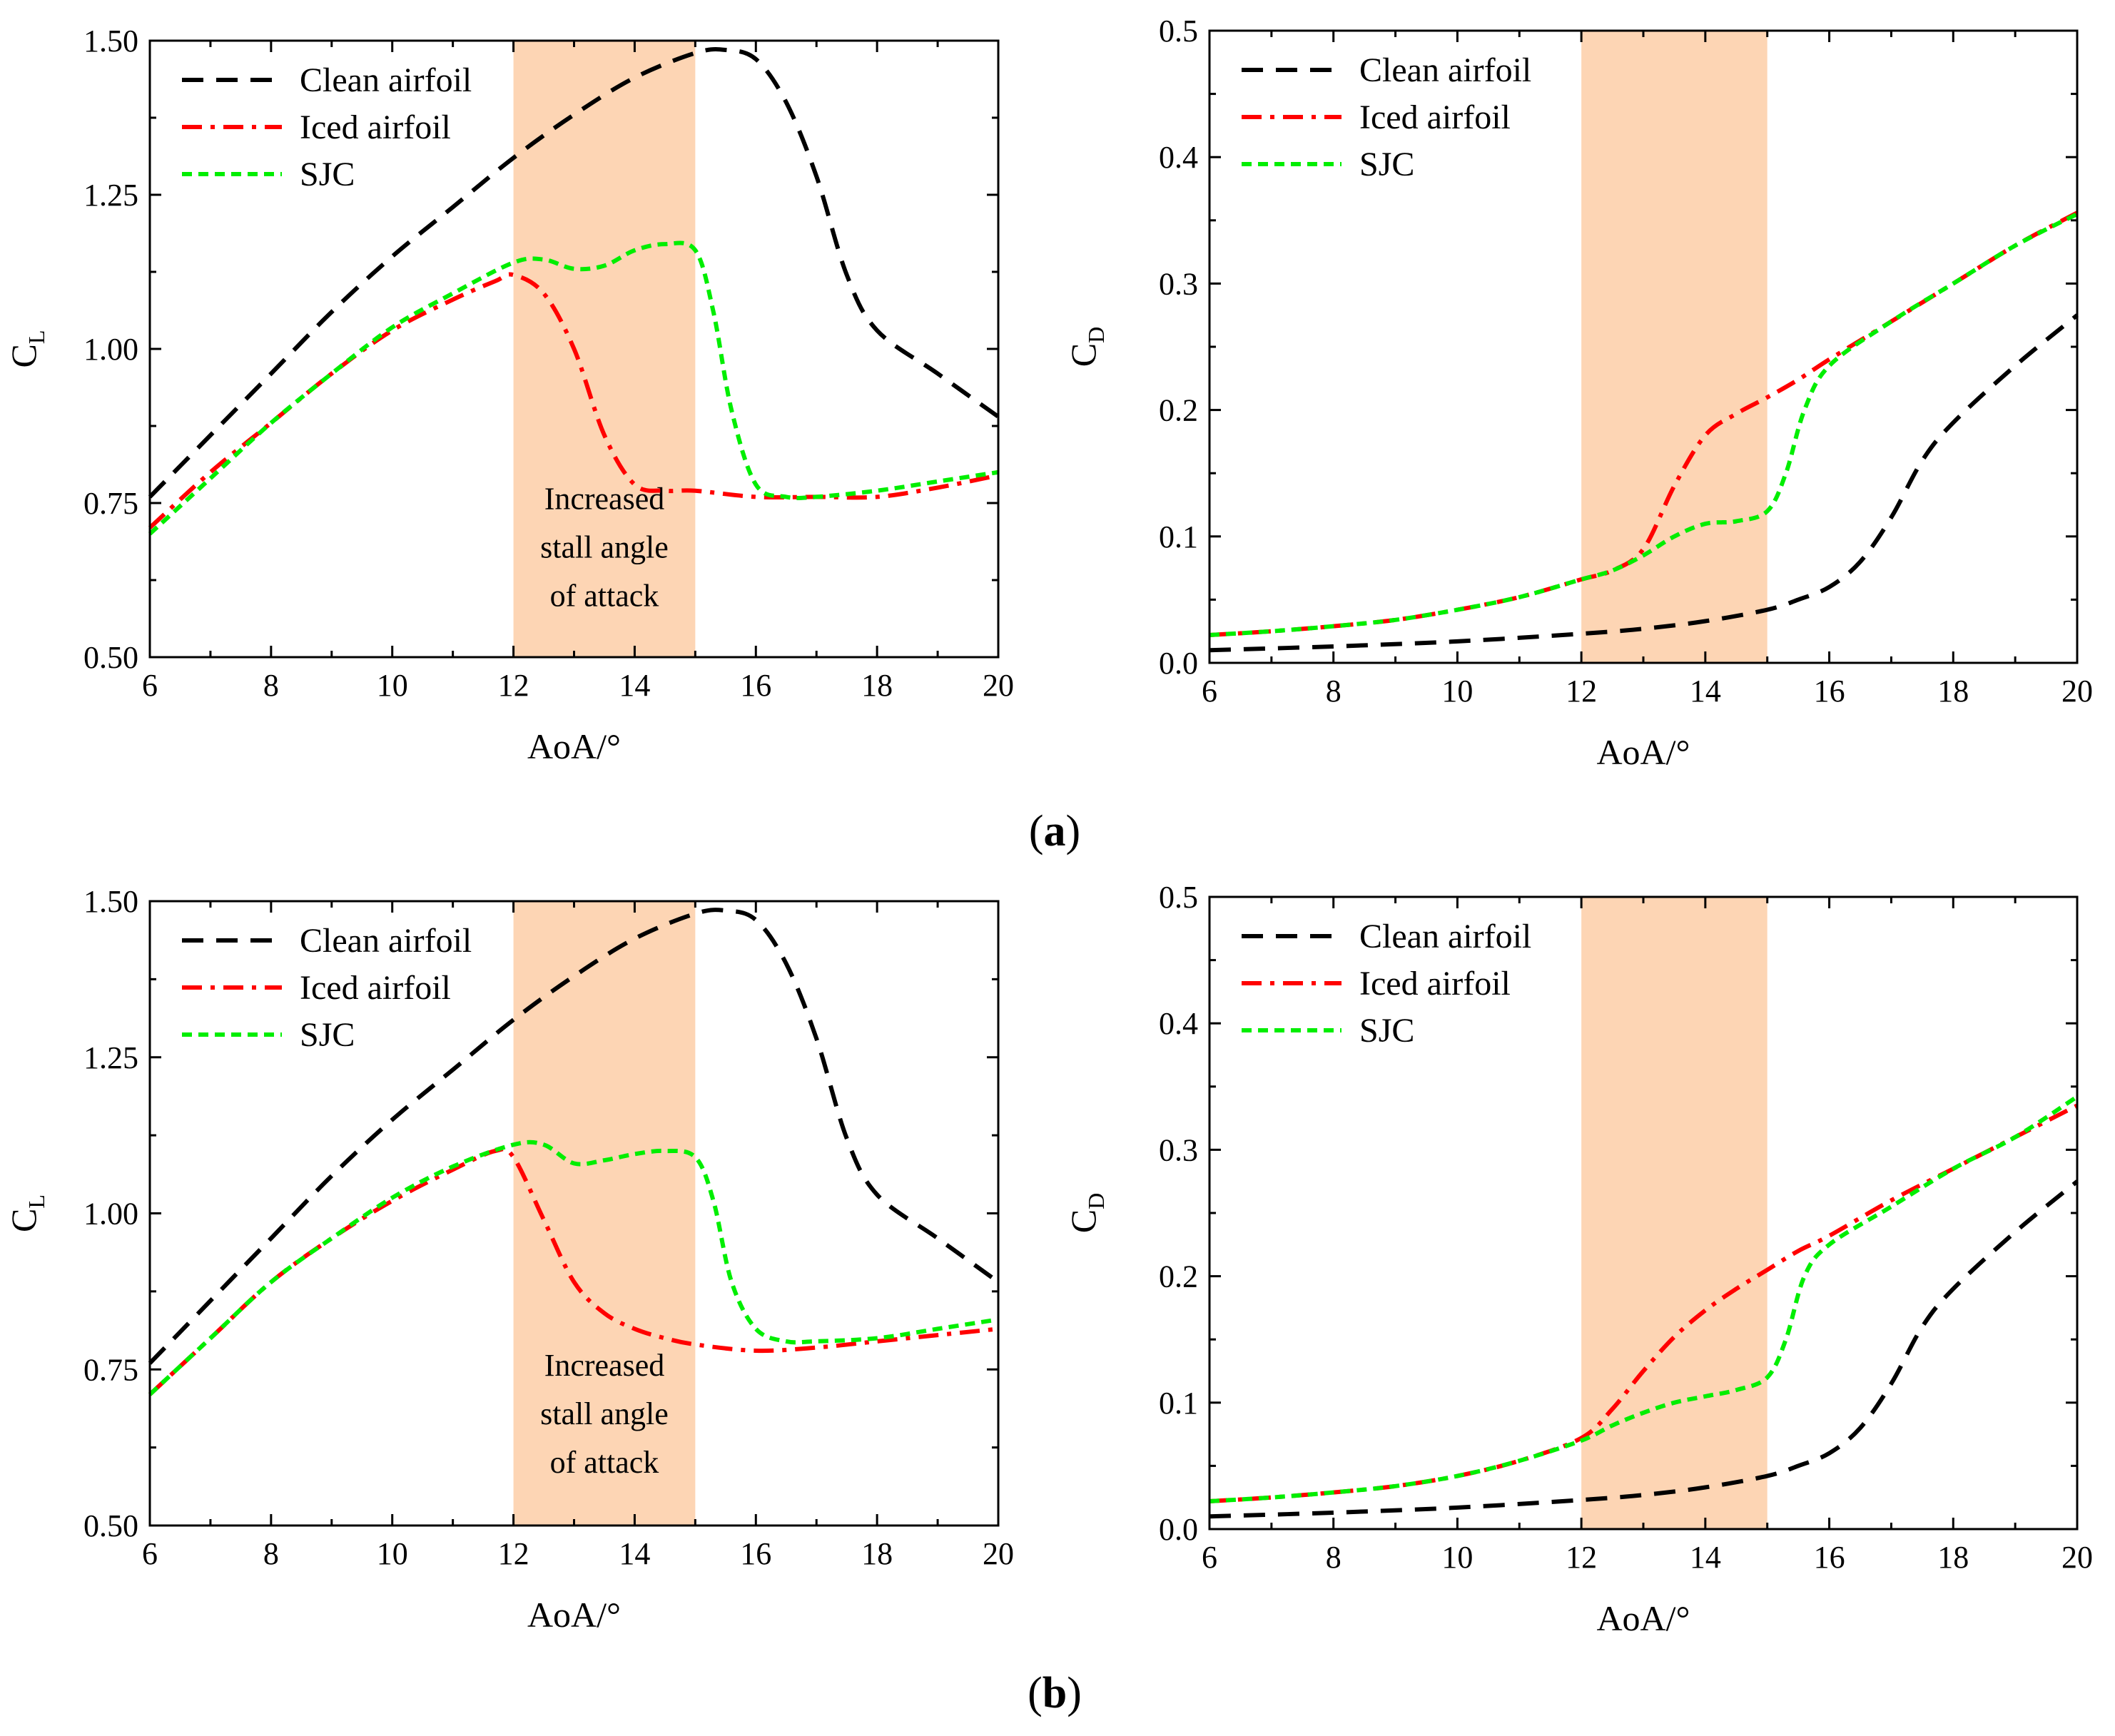 Image resolution: width=2115 pixels, height=1736 pixels. What do you see at coordinates (1178, 157) in the screenshot?
I see `y-tick-label: 0.4` at bounding box center [1178, 157].